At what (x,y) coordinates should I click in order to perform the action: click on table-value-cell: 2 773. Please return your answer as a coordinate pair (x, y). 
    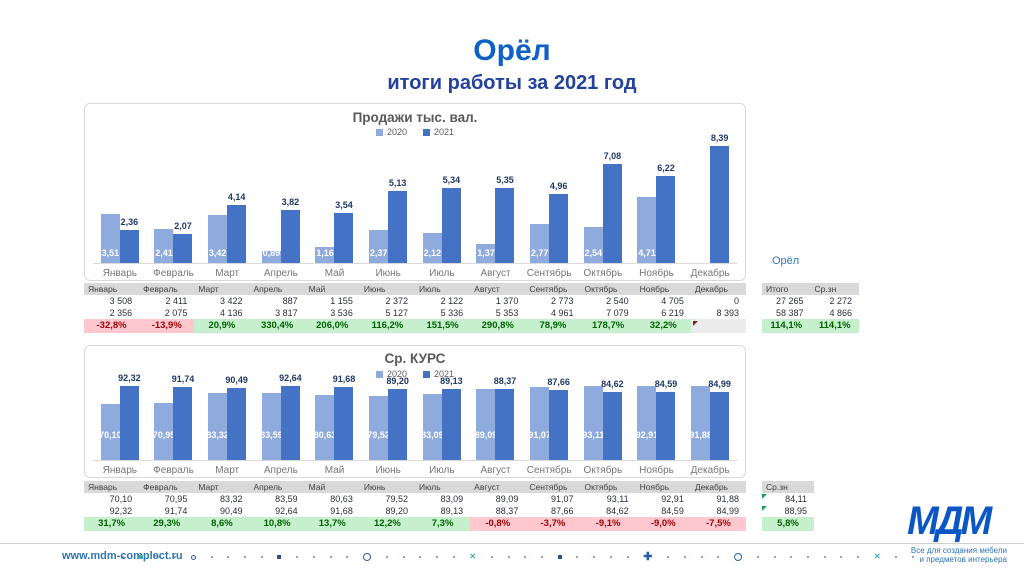
    Looking at the image, I should click on (562, 301).